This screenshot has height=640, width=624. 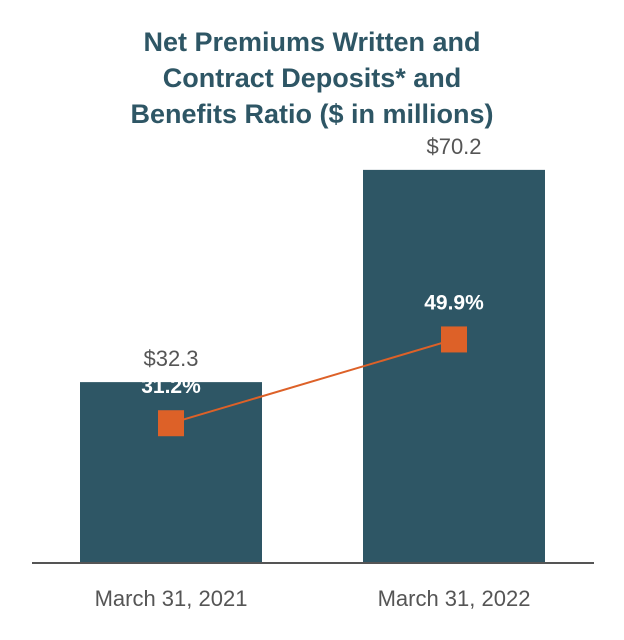 What do you see at coordinates (171, 386) in the screenshot?
I see `ratio-value-label-1: 31.2%` at bounding box center [171, 386].